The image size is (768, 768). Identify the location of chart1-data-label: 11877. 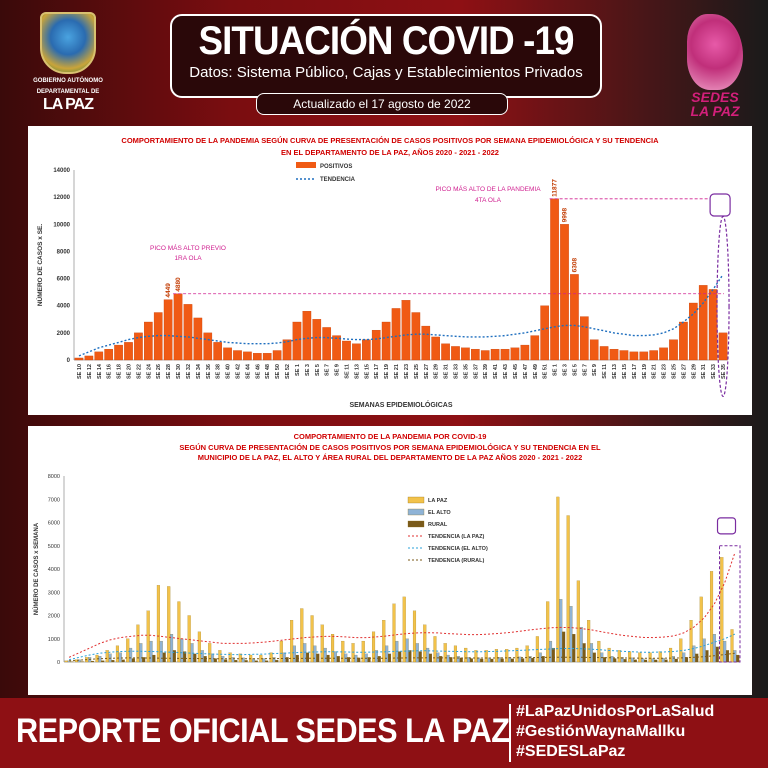
(555, 188).